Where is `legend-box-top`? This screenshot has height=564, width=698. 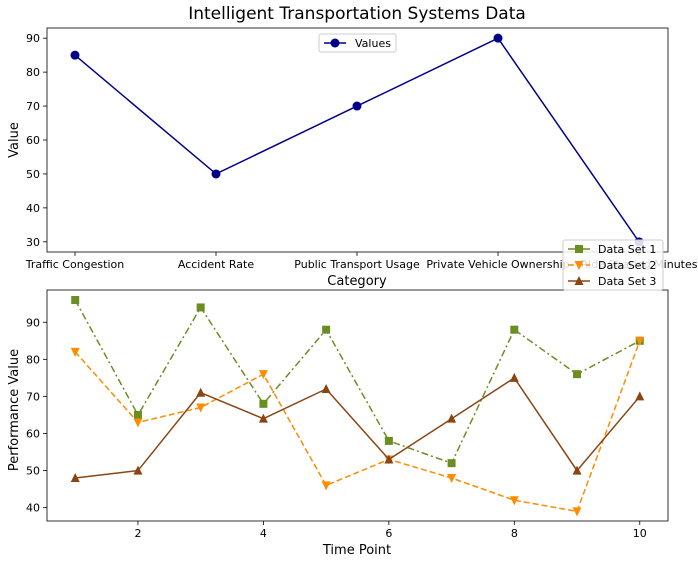 legend-box-top is located at coordinates (357, 43).